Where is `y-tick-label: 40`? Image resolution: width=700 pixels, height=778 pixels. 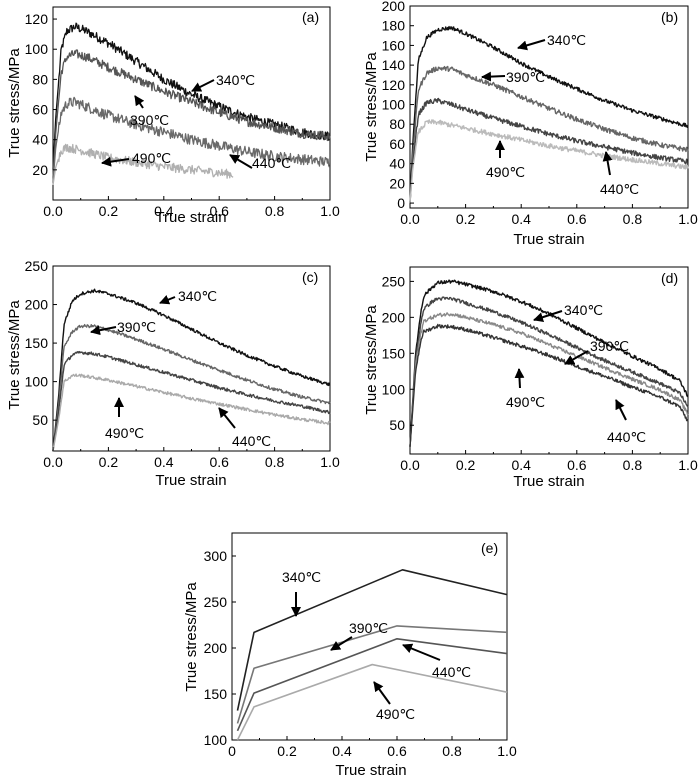
y-tick-label: 40 is located at coordinates (40, 140).